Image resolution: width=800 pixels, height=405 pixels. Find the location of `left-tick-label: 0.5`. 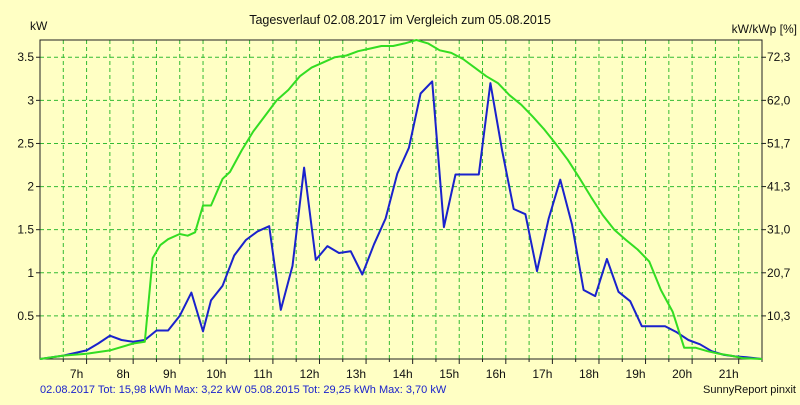

left-tick-label: 0.5 is located at coordinates (25, 316).